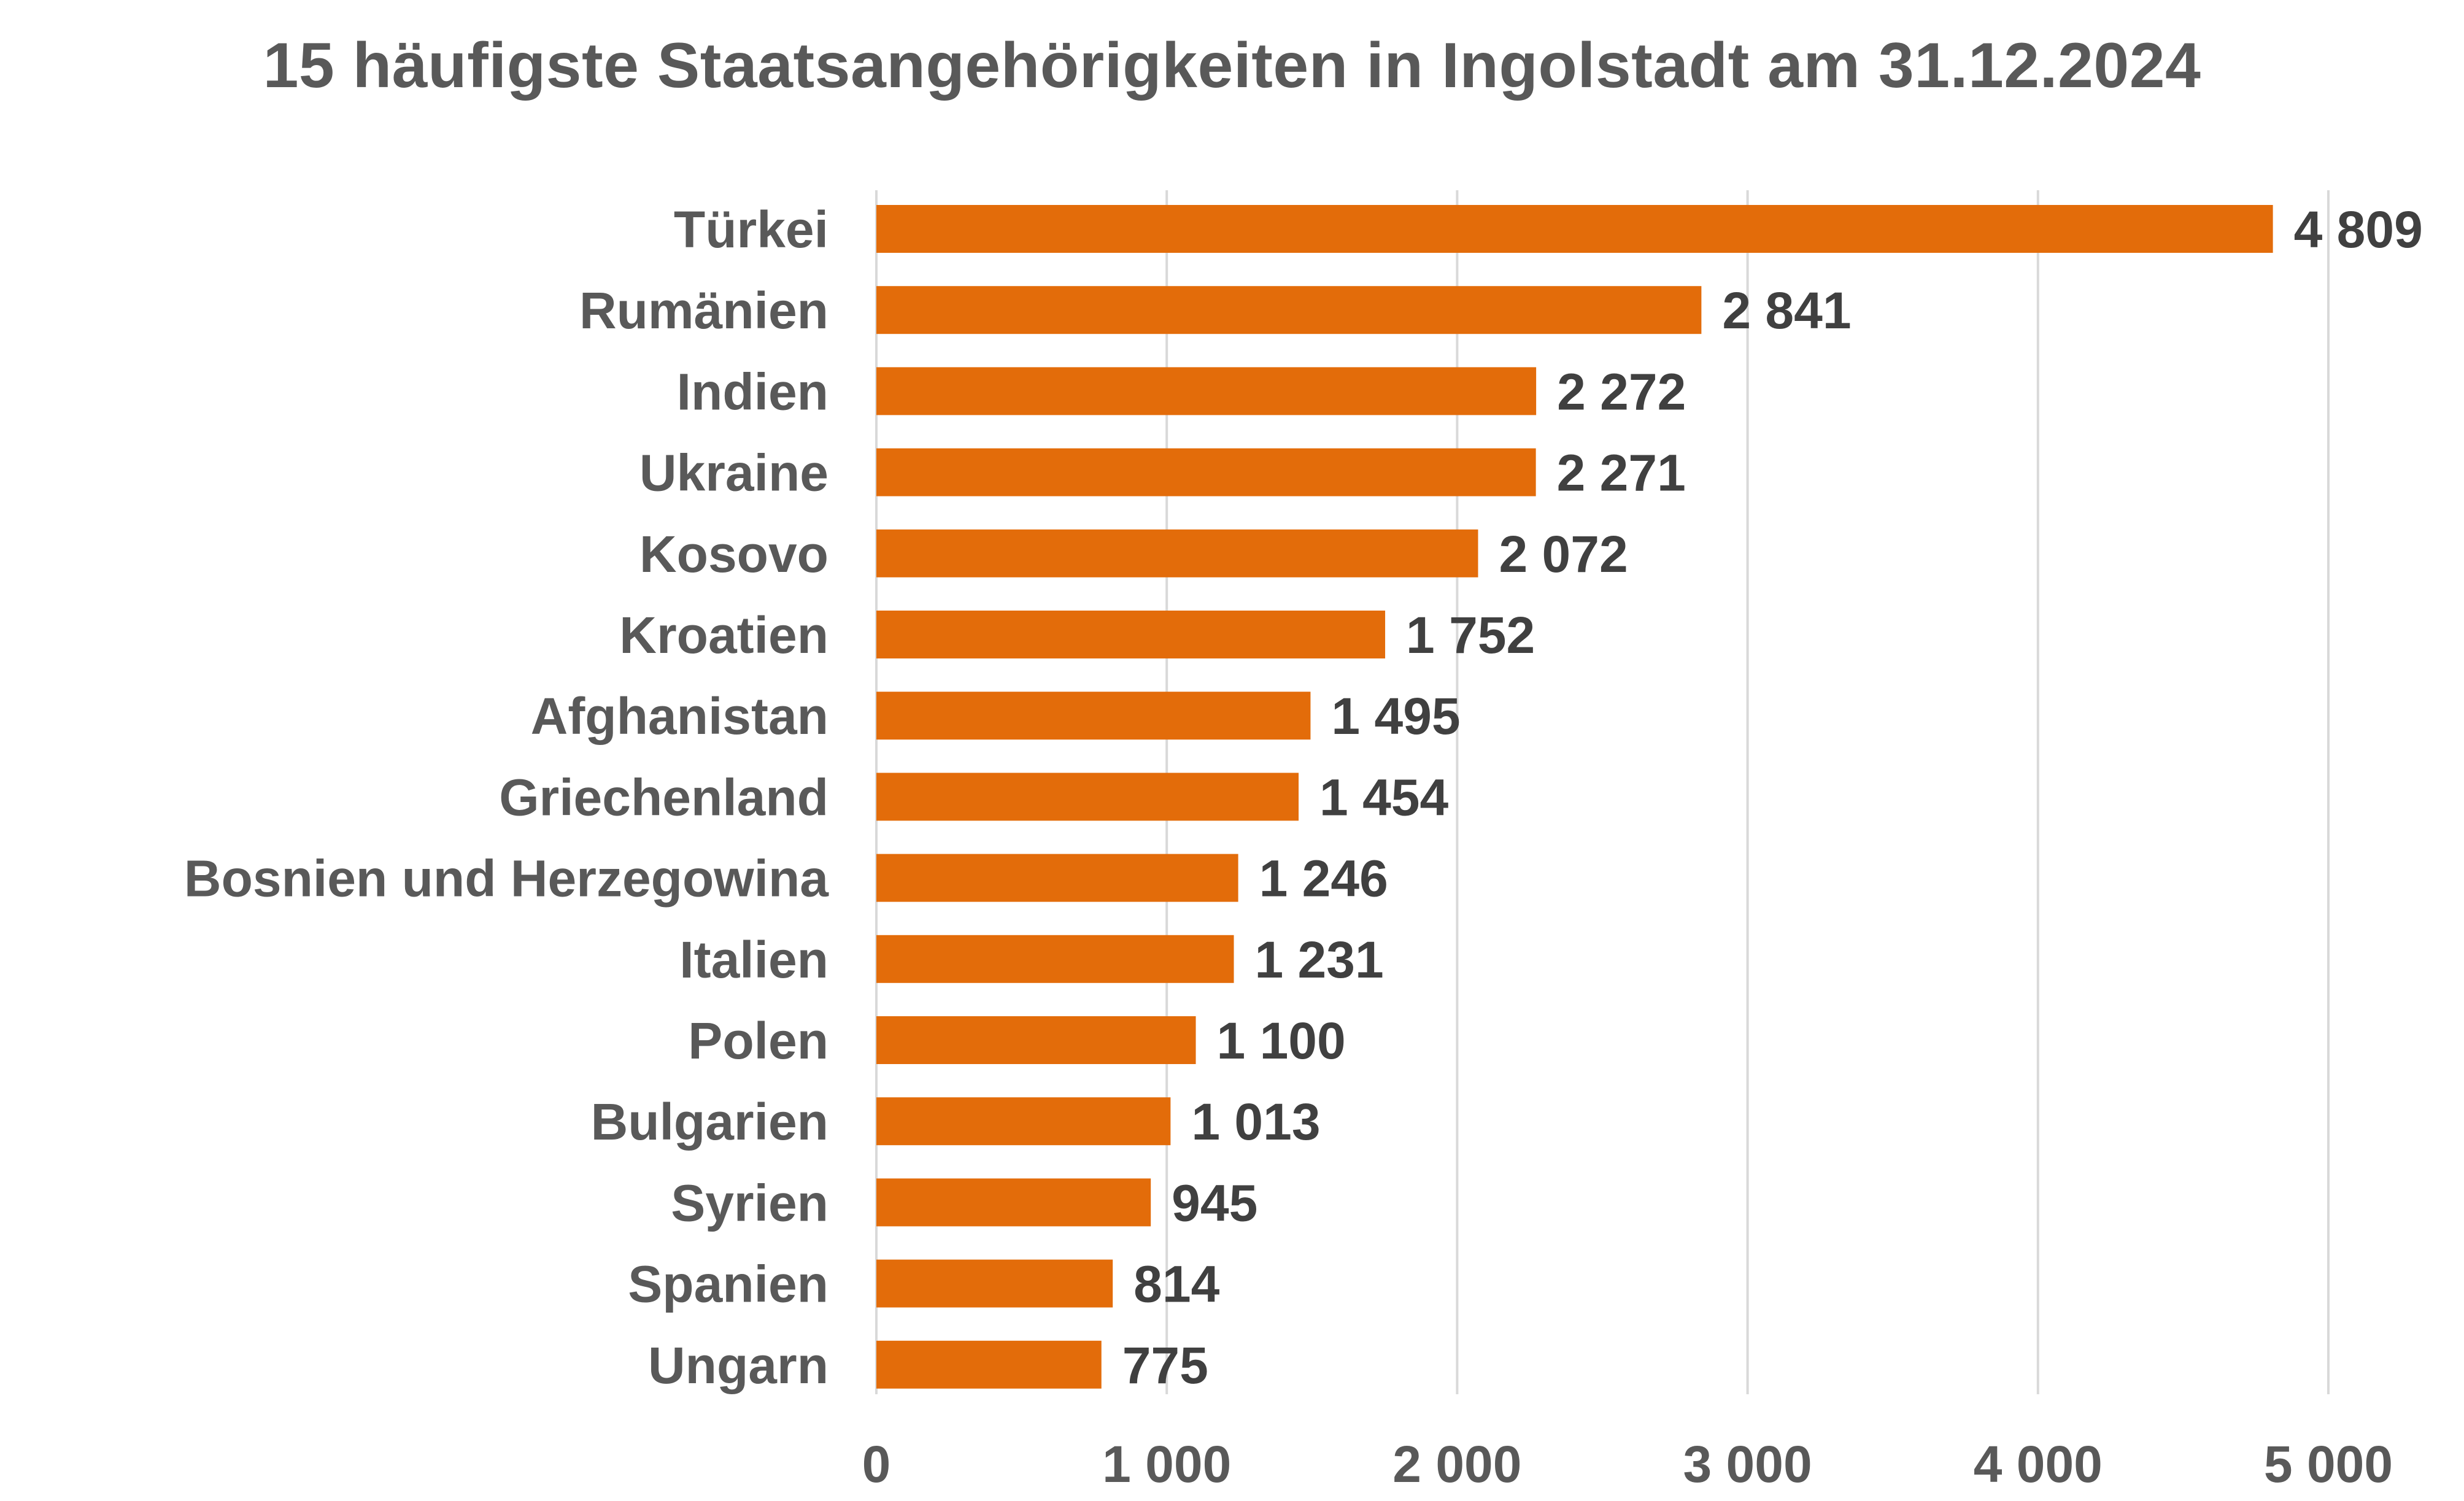 This screenshot has width=2464, height=1501. Describe the element at coordinates (1255, 1122) in the screenshot. I see `data-label: 1 013` at that location.